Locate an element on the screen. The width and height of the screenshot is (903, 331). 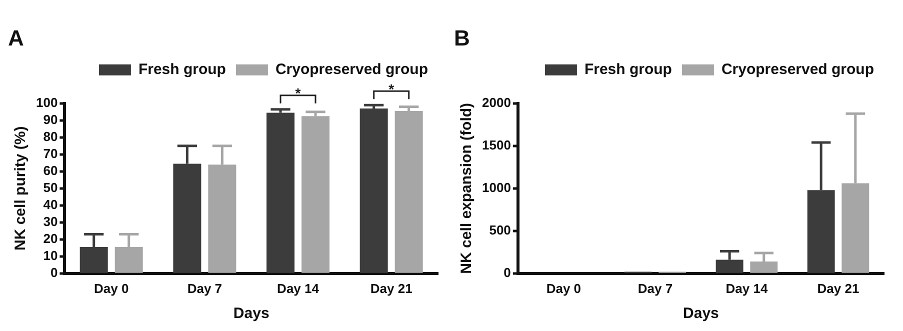
y-tick-label: 1500 is located at coordinates (496, 144).